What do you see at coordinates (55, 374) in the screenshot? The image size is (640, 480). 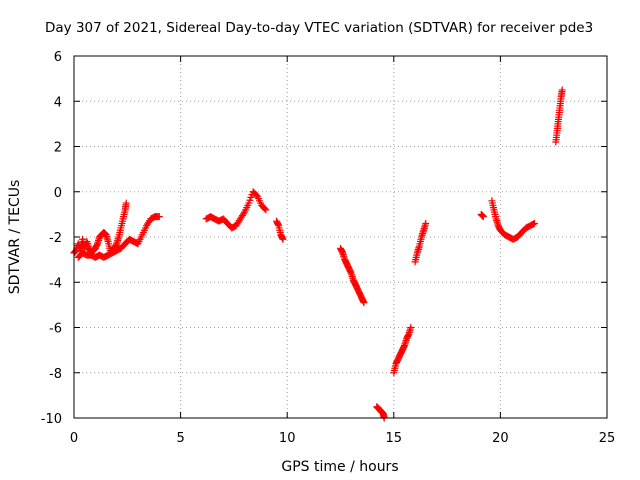 I see `y-tick-label: -8` at bounding box center [55, 374].